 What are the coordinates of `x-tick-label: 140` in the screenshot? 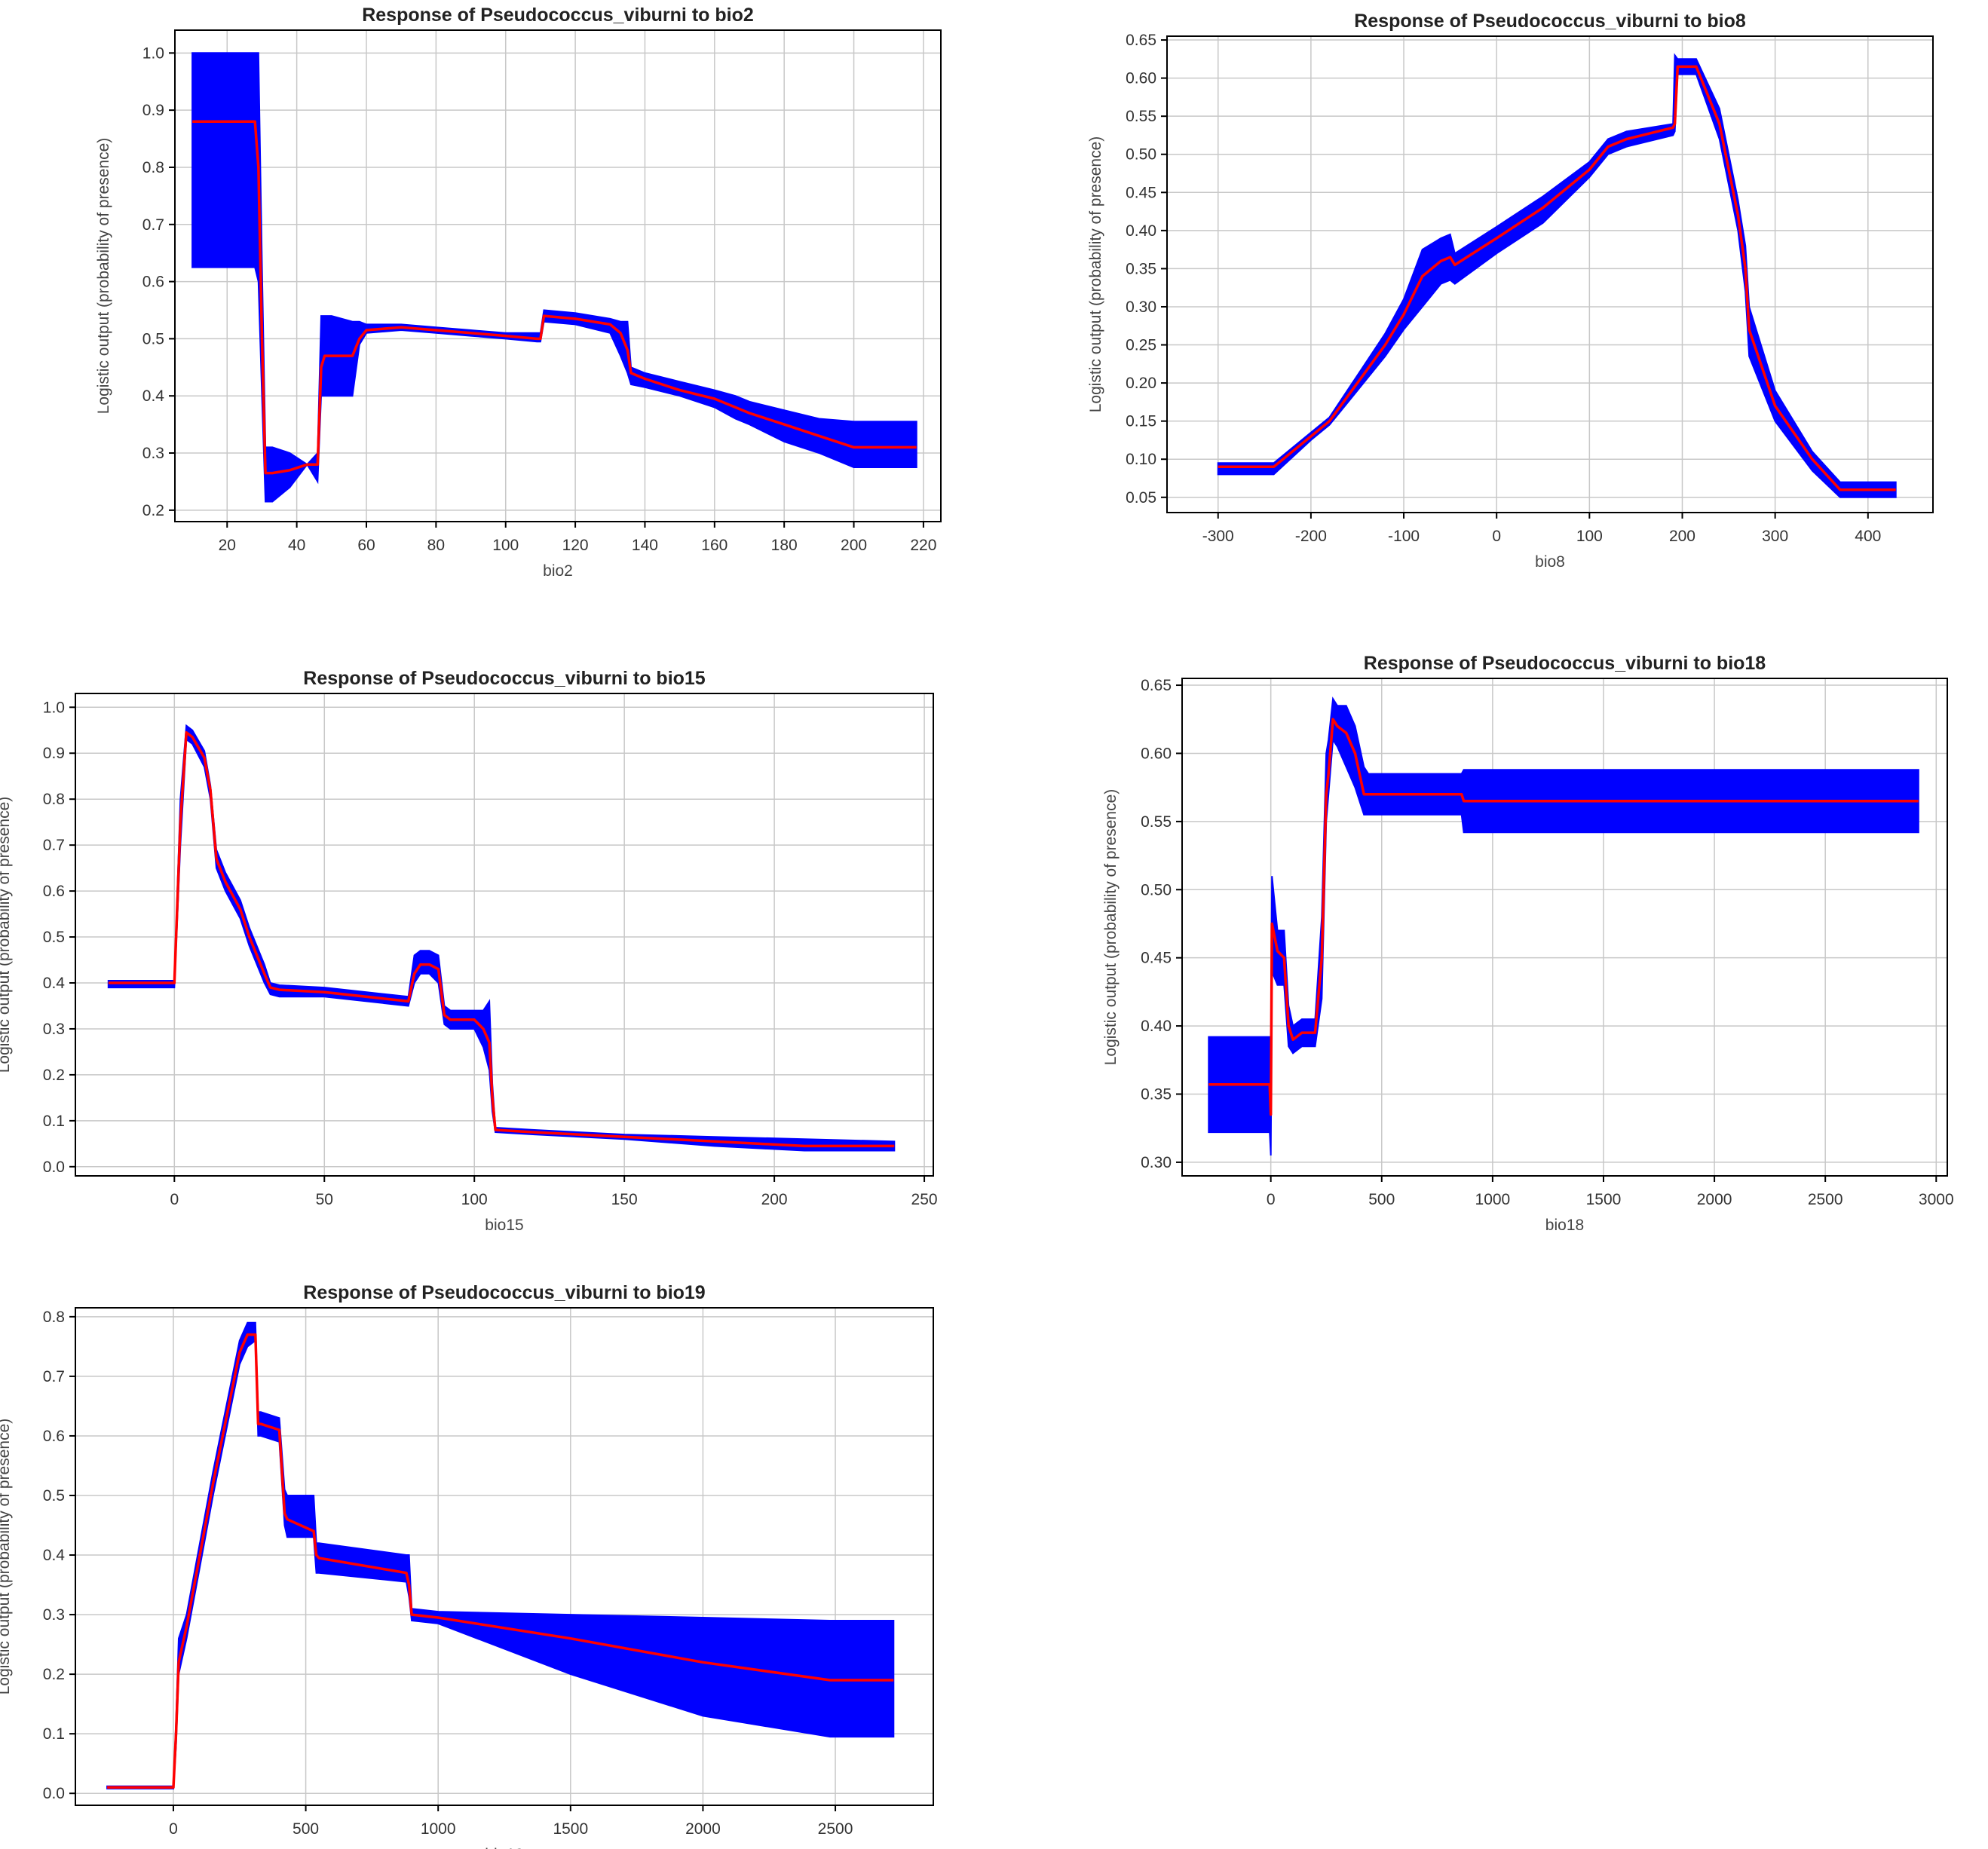 It's located at (645, 545).